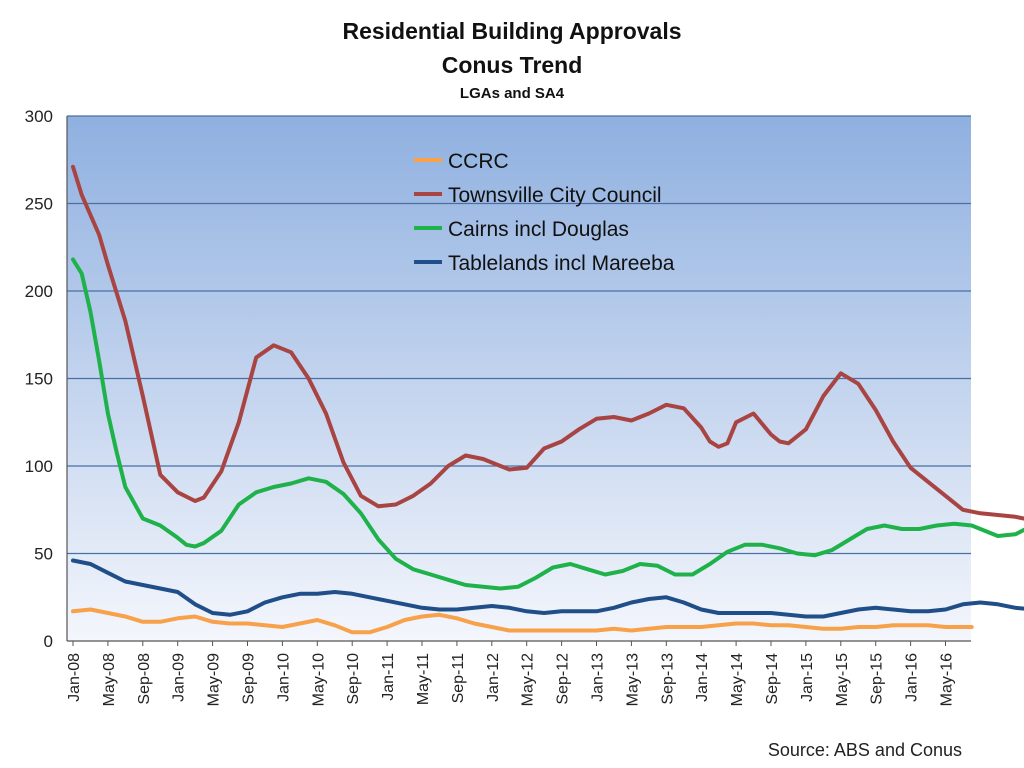  What do you see at coordinates (772, 679) in the screenshot?
I see `x-tick-label: Sep-14` at bounding box center [772, 679].